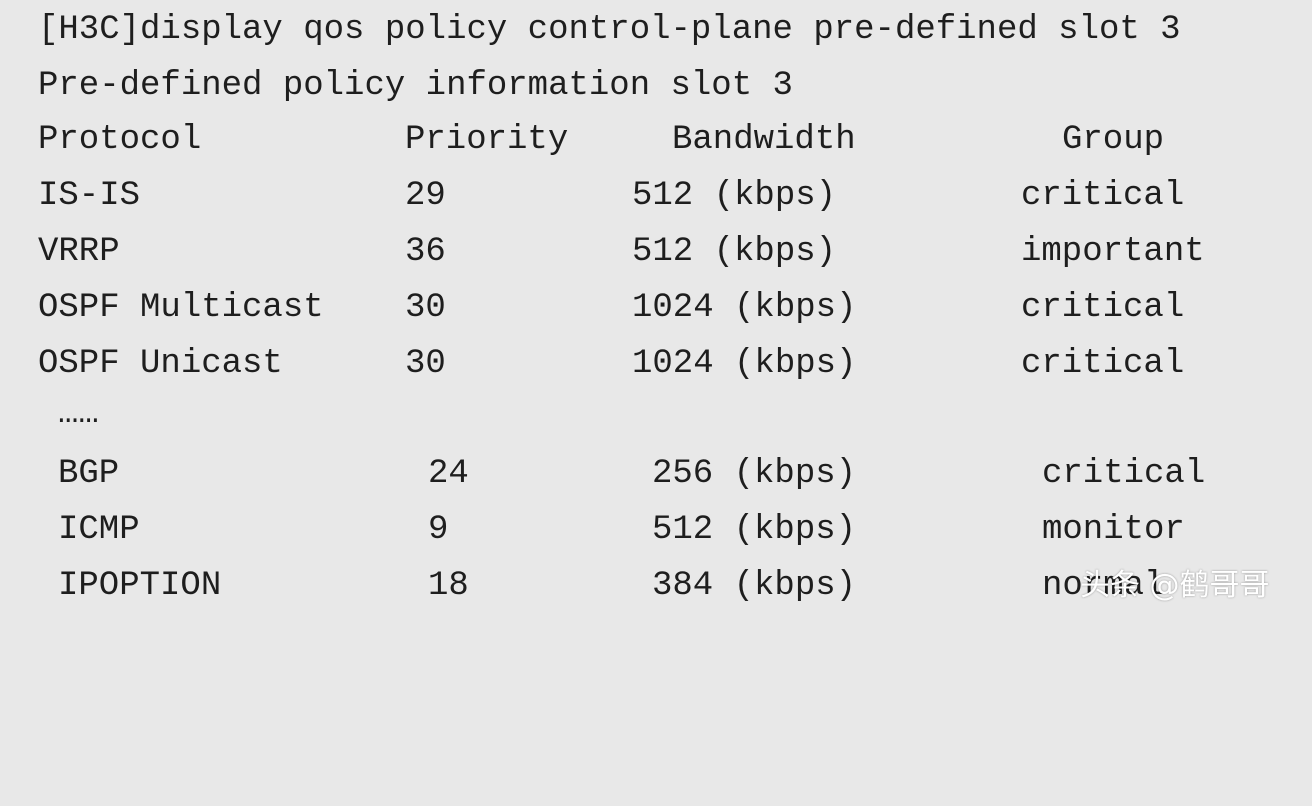 The width and height of the screenshot is (1312, 806). What do you see at coordinates (1113, 140) in the screenshot?
I see `header-group: Group` at bounding box center [1113, 140].